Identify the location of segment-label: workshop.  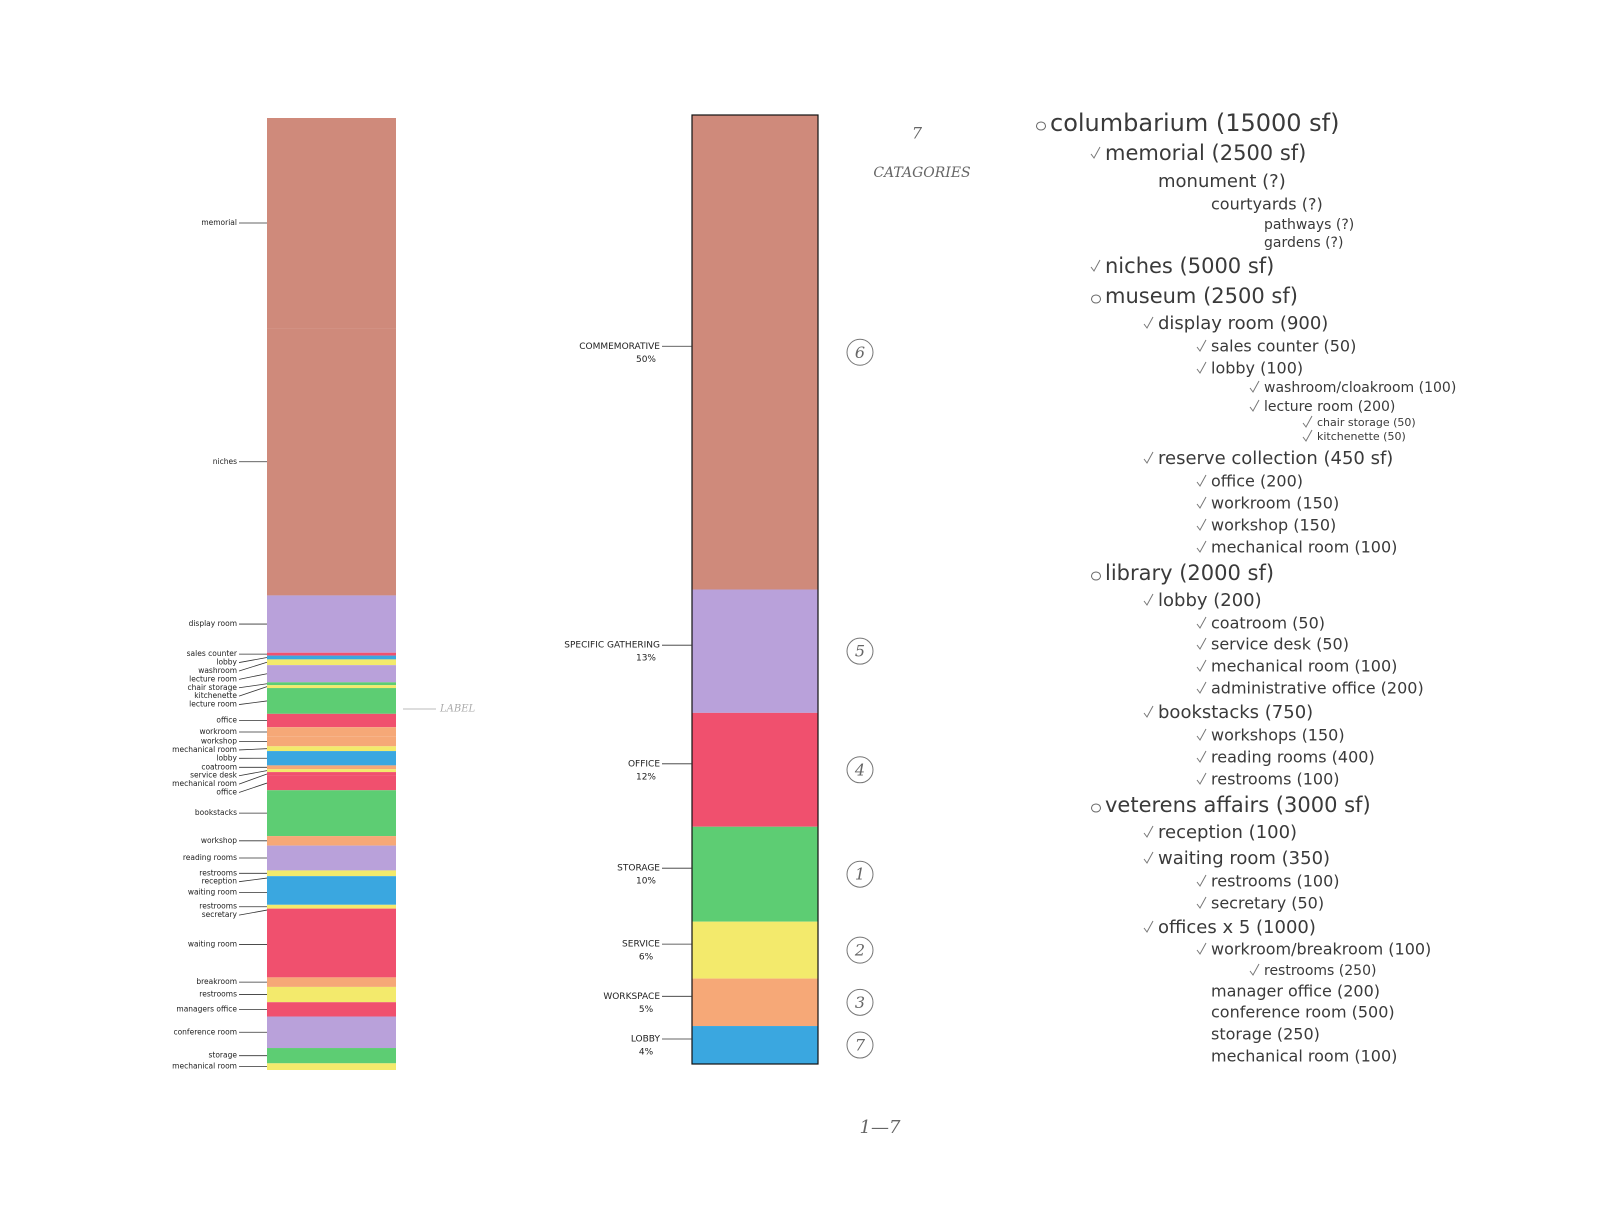
(219, 840).